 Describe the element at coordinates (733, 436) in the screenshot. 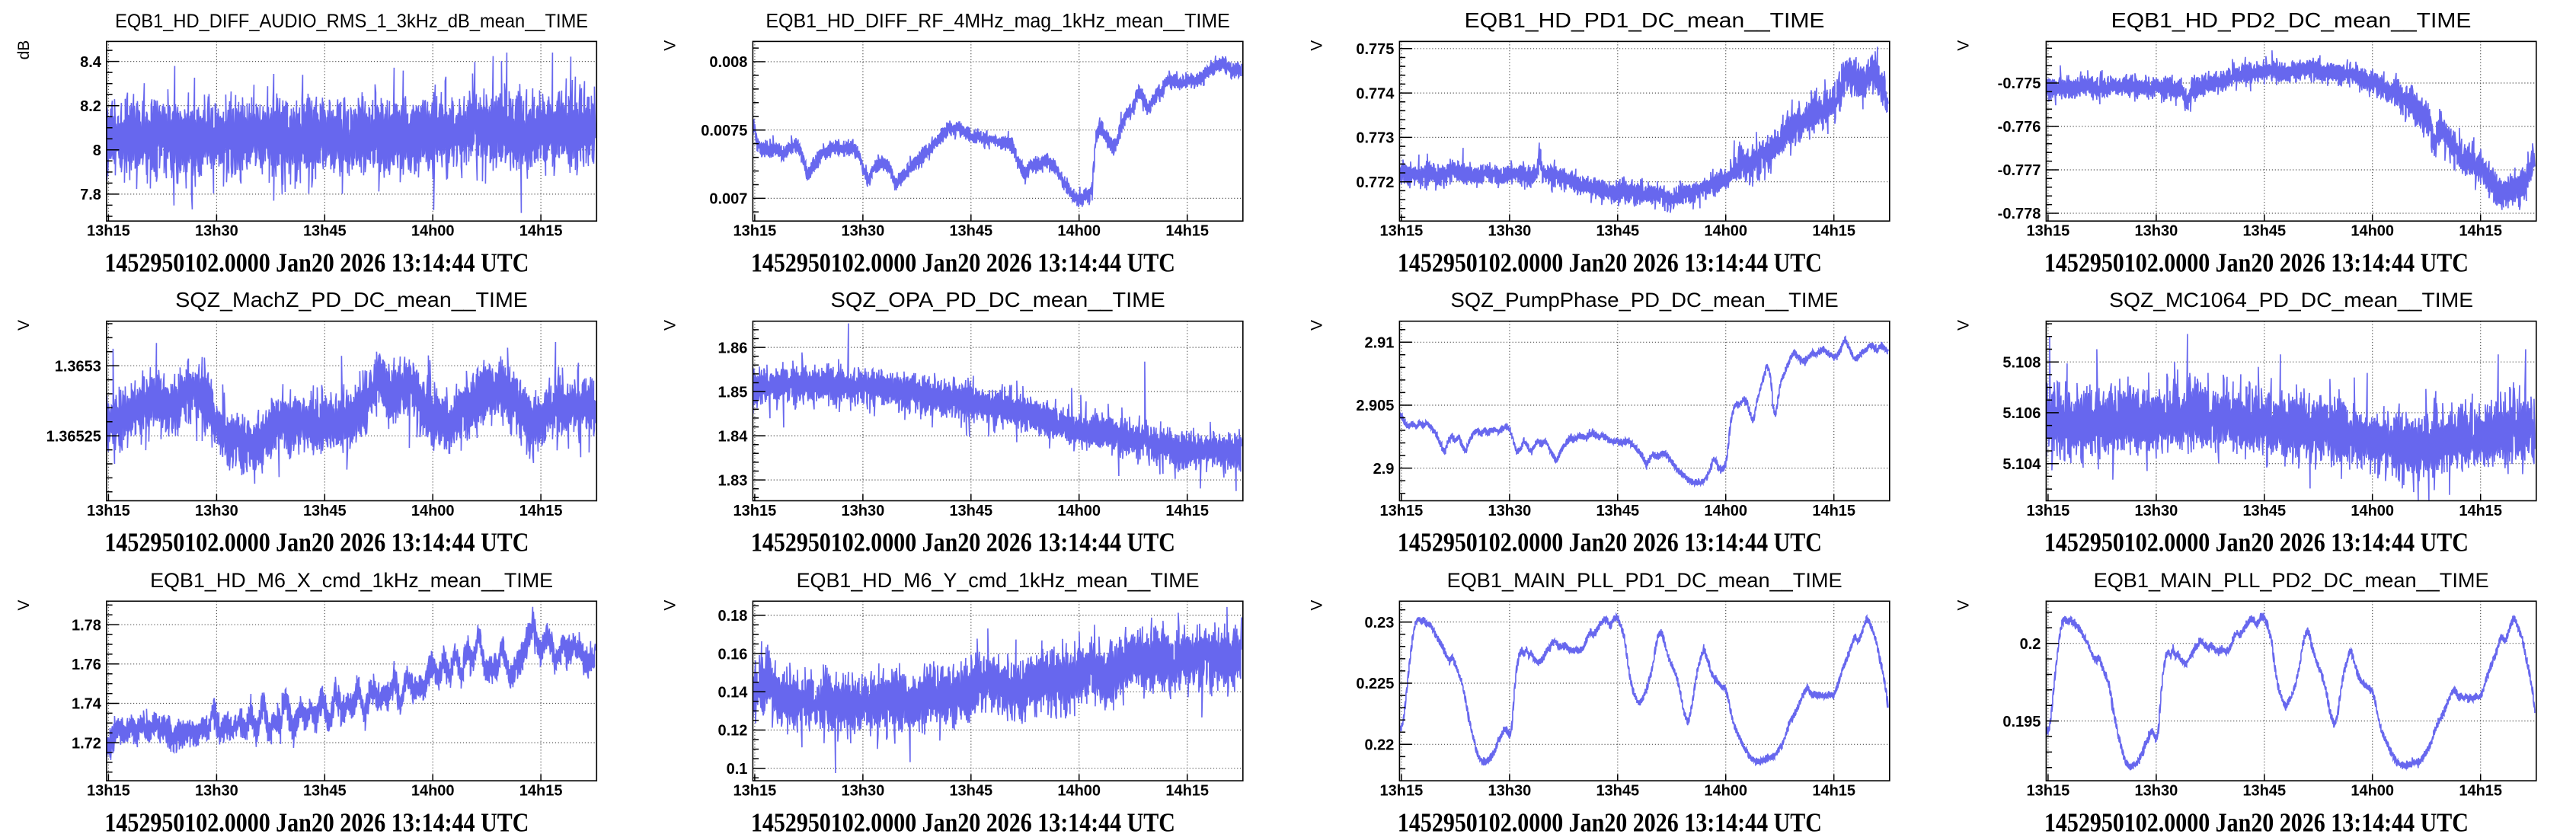

I see `svg-text: 1.84` at that location.